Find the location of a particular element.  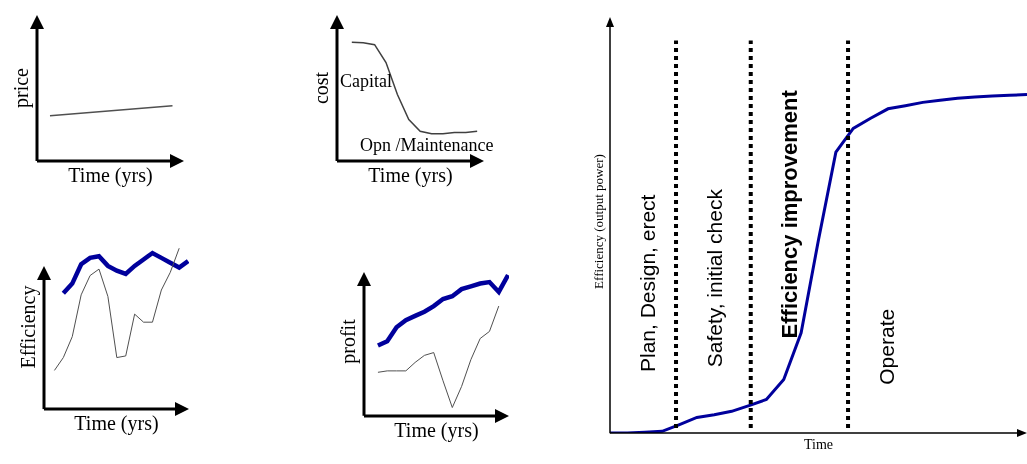

x-axis-title: Time is located at coordinates (818, 445).